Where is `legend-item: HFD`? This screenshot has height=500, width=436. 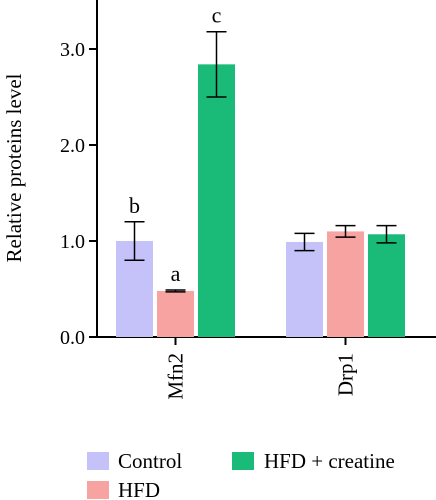 legend-item: HFD is located at coordinates (123, 489).